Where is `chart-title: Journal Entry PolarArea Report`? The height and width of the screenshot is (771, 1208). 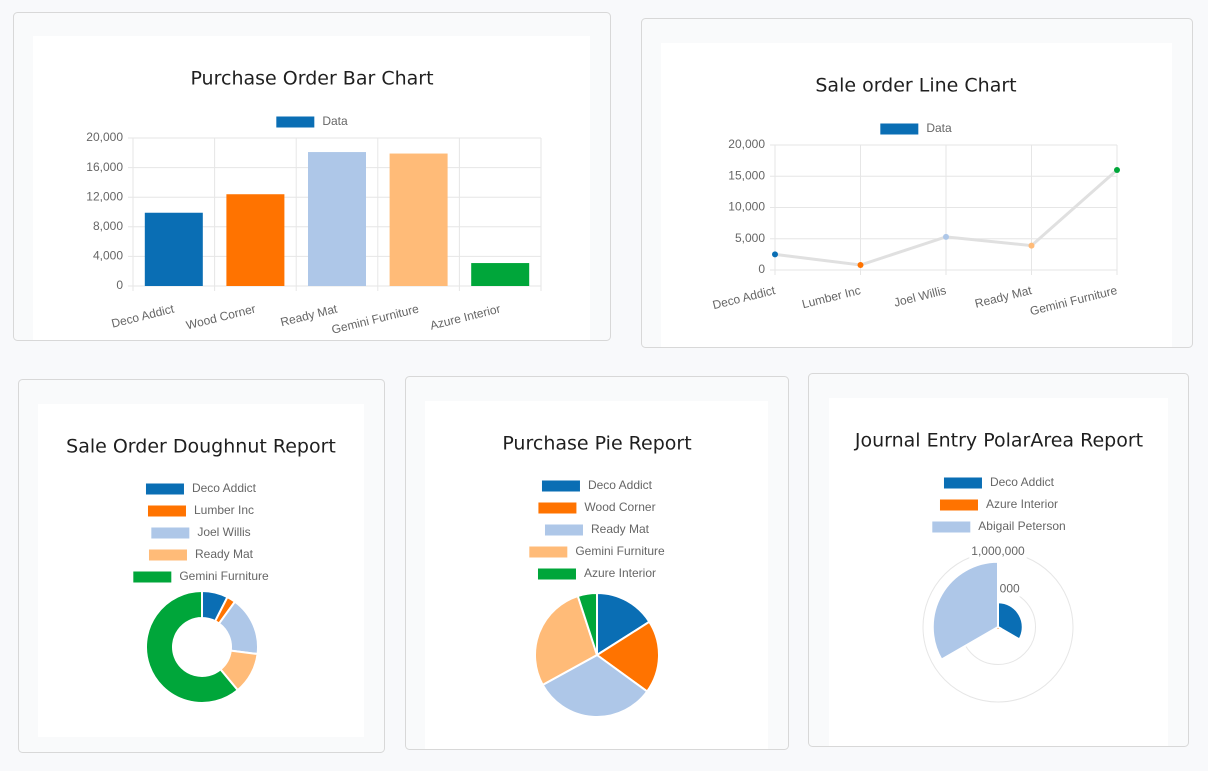
chart-title: Journal Entry PolarArea Report is located at coordinates (998, 441).